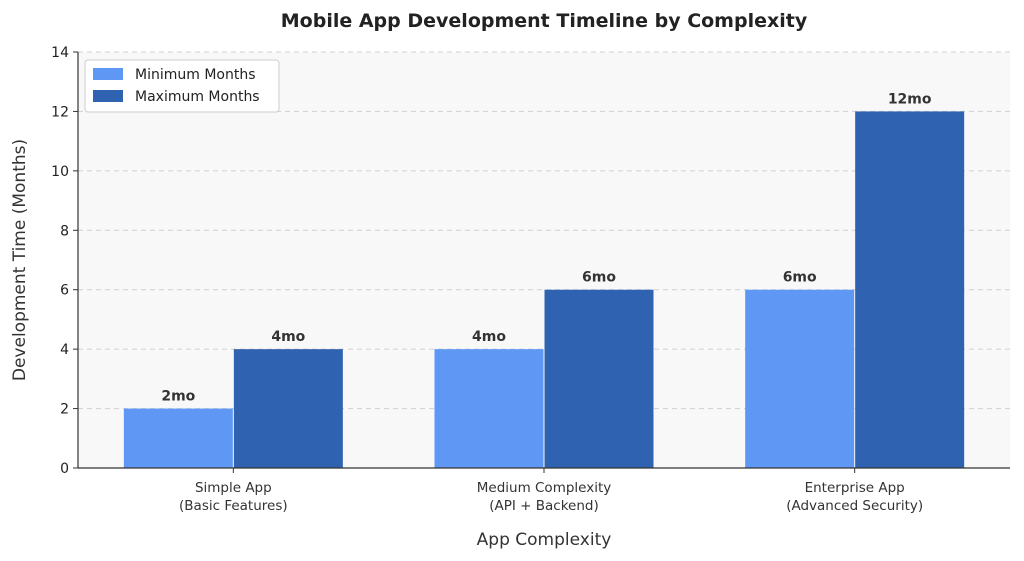 The image size is (1024, 561). Describe the element at coordinates (178, 397) in the screenshot. I see `data-label: 2mo` at that location.